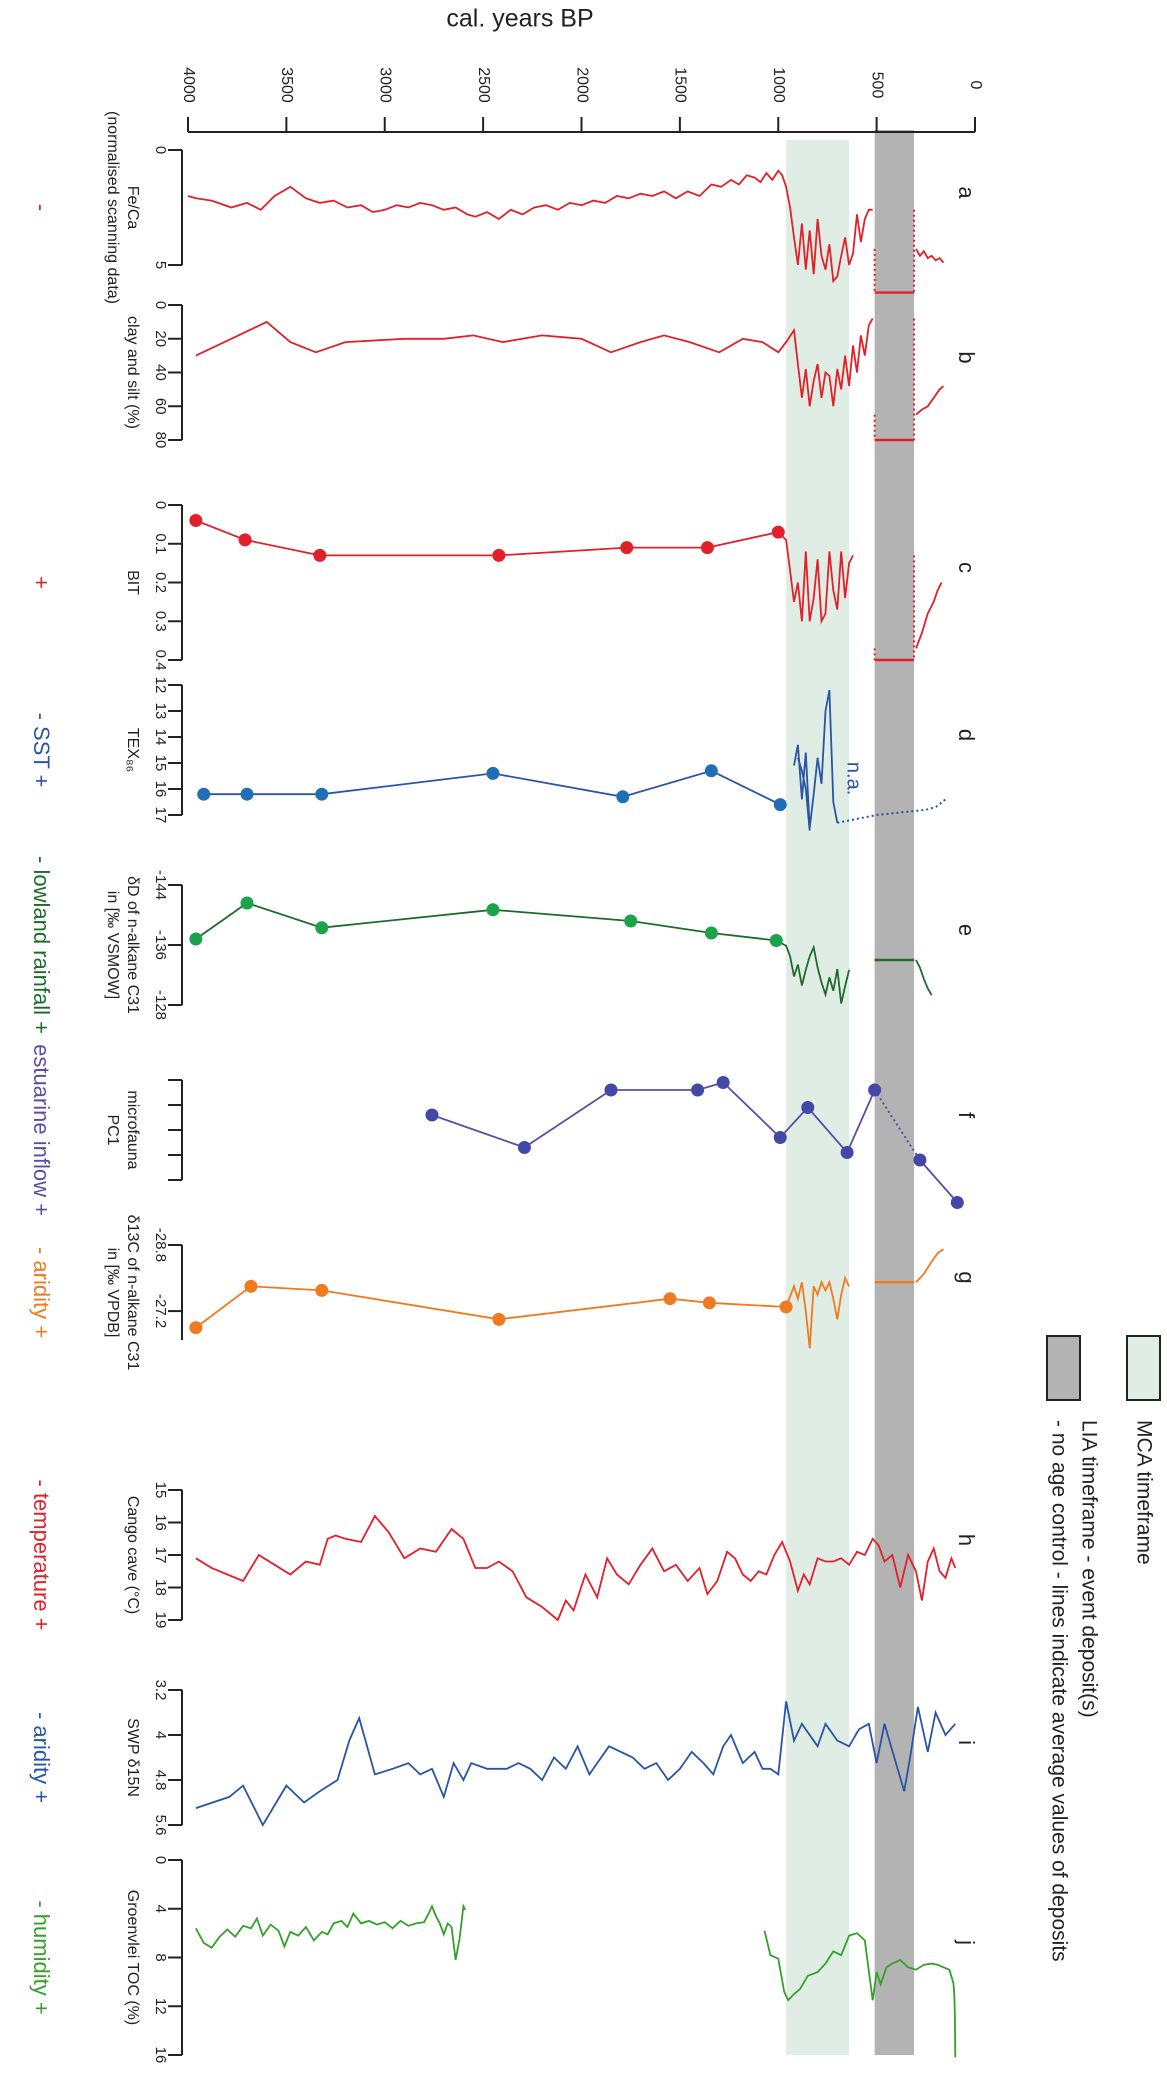  I want to click on ylabel2-g: in [‰ VPDB], so click(112, 1293).